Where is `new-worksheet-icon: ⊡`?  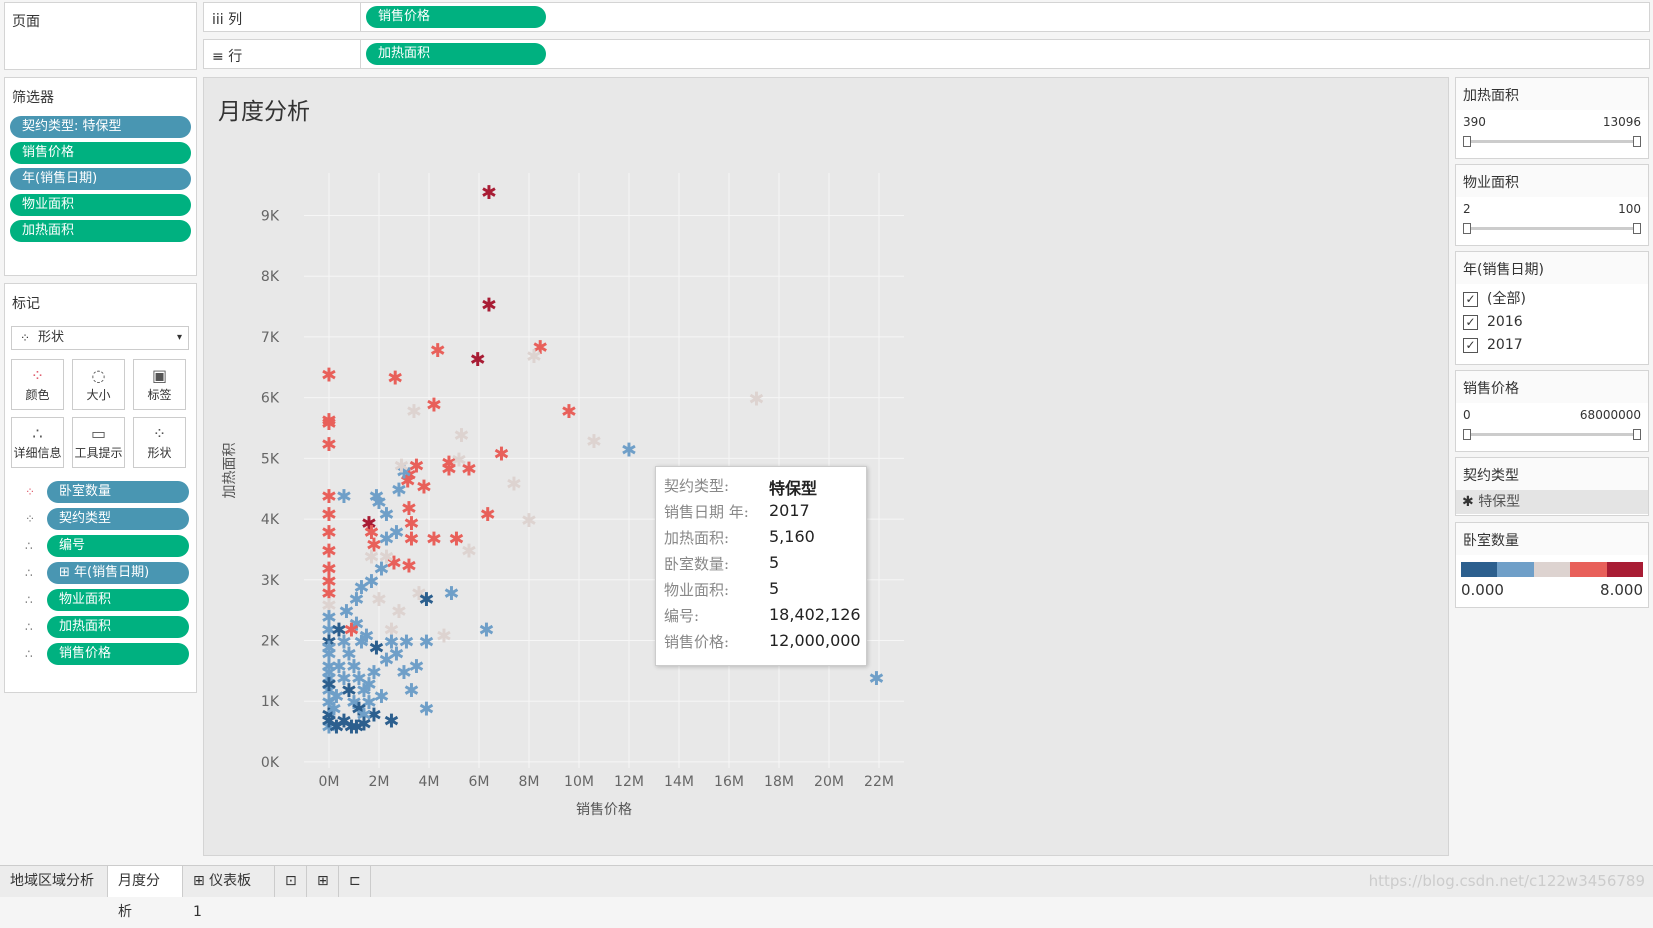 new-worksheet-icon: ⊡ is located at coordinates (291, 881).